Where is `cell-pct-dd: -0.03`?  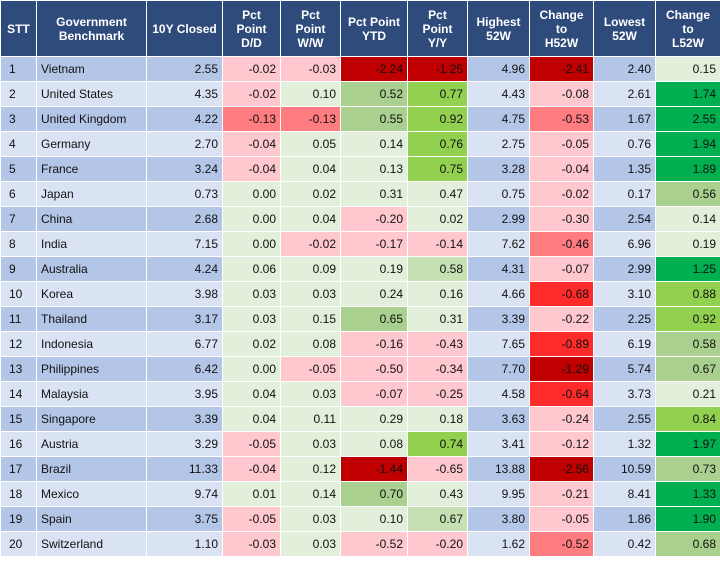
cell-pct-dd: -0.03 is located at coordinates (251, 544).